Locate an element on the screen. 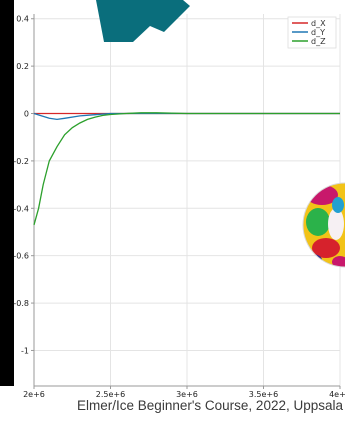 This screenshot has width=345, height=422. x-tick-label: 4e+6 is located at coordinates (337, 394).